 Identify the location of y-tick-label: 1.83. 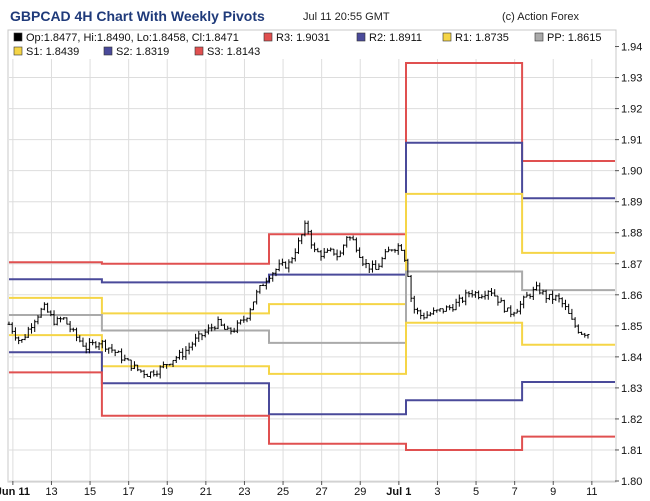
(631, 389).